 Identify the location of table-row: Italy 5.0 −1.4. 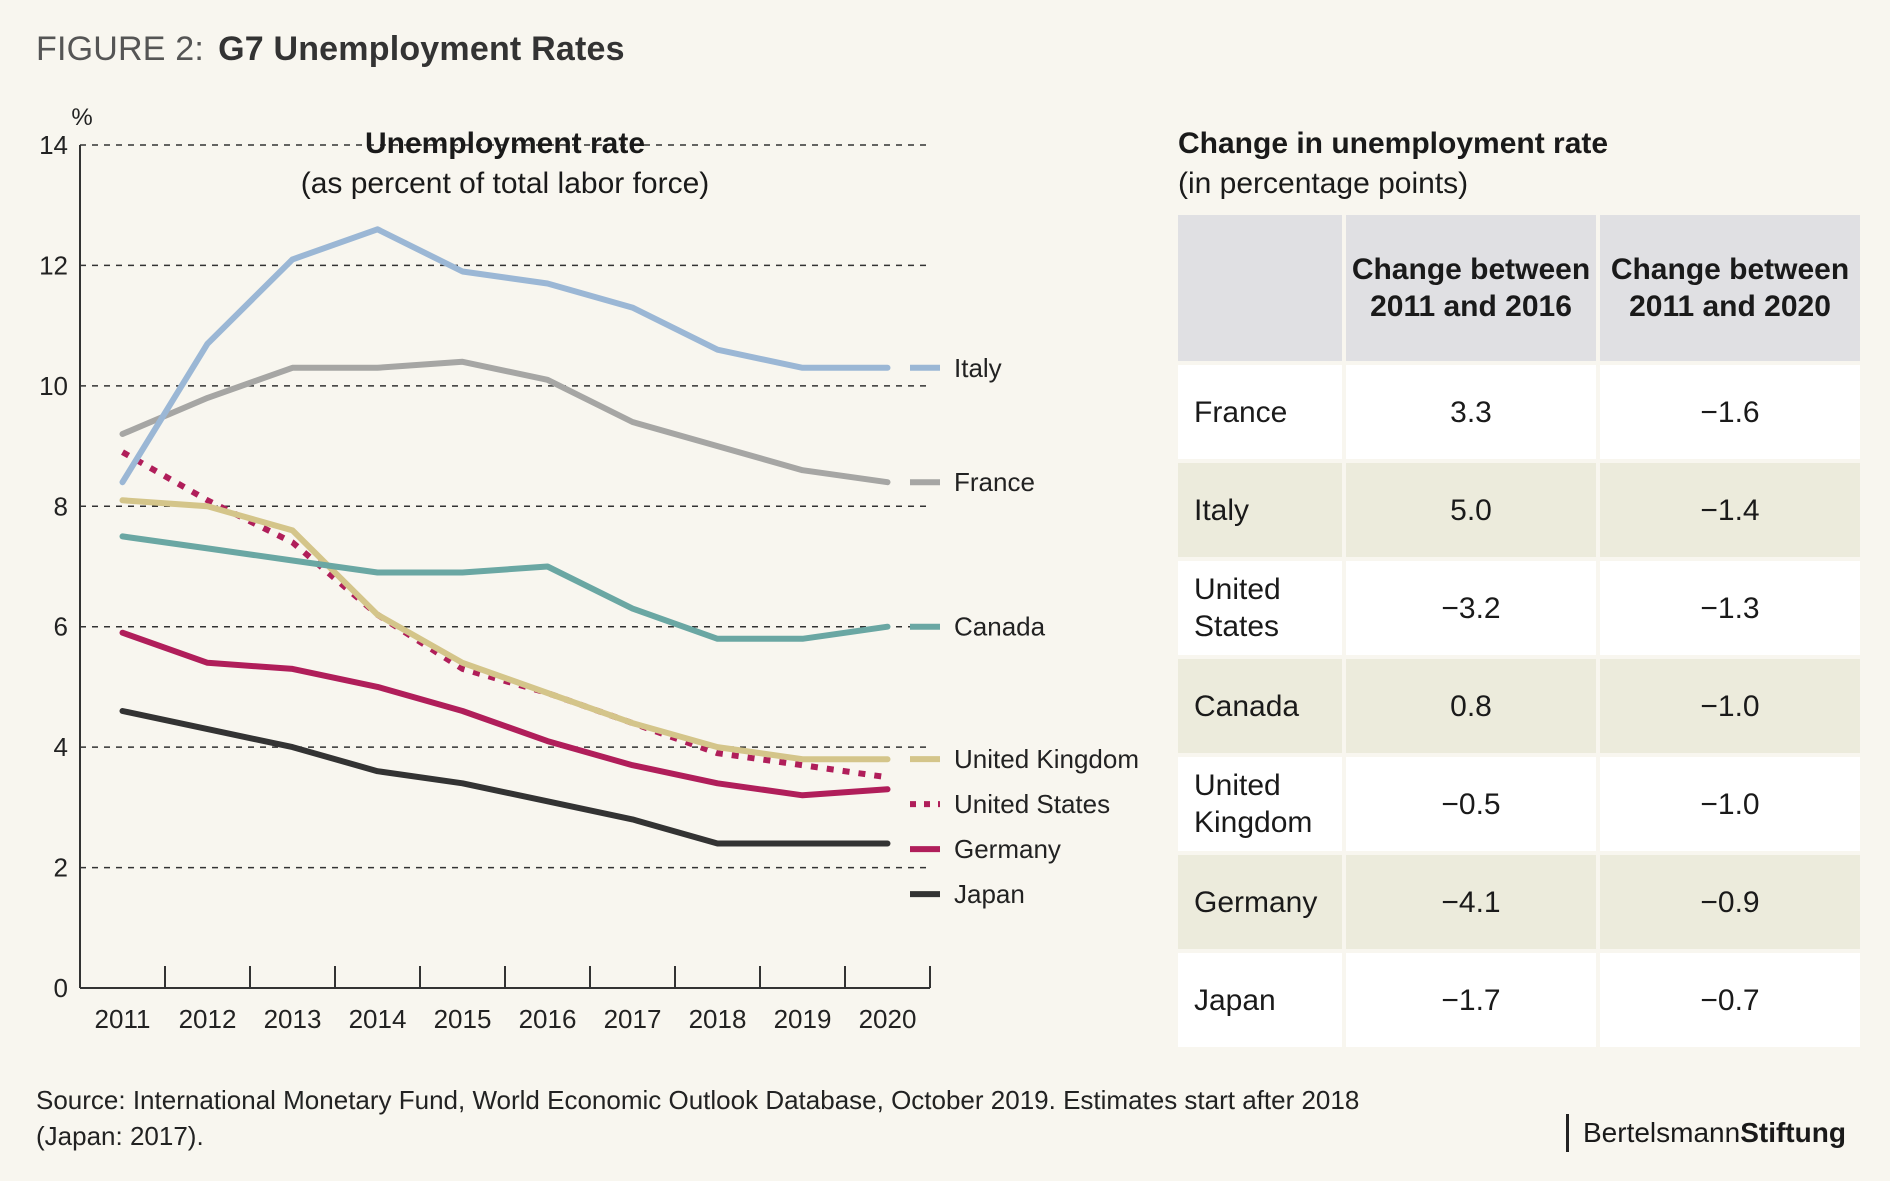
(1519, 510).